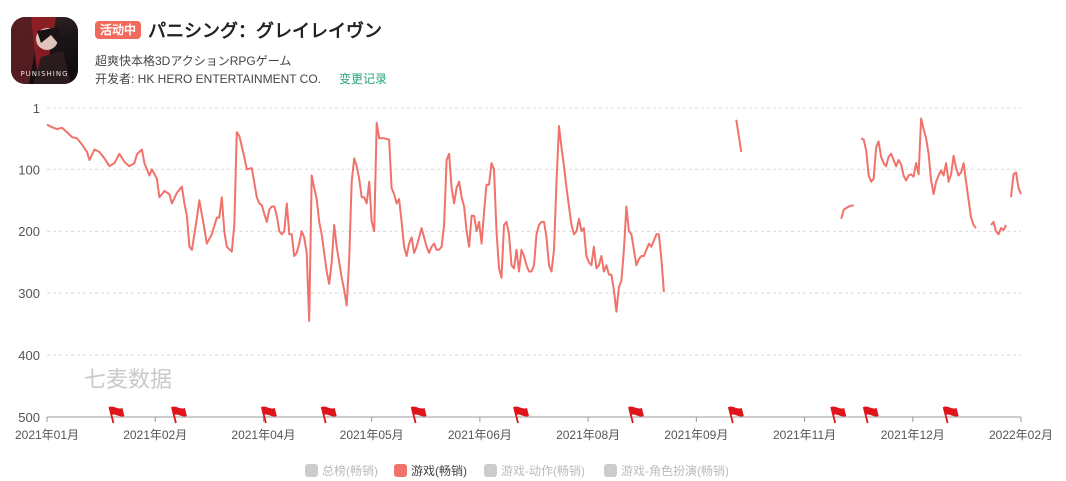  What do you see at coordinates (400, 470) in the screenshot?
I see `legend-swatch-games` at bounding box center [400, 470].